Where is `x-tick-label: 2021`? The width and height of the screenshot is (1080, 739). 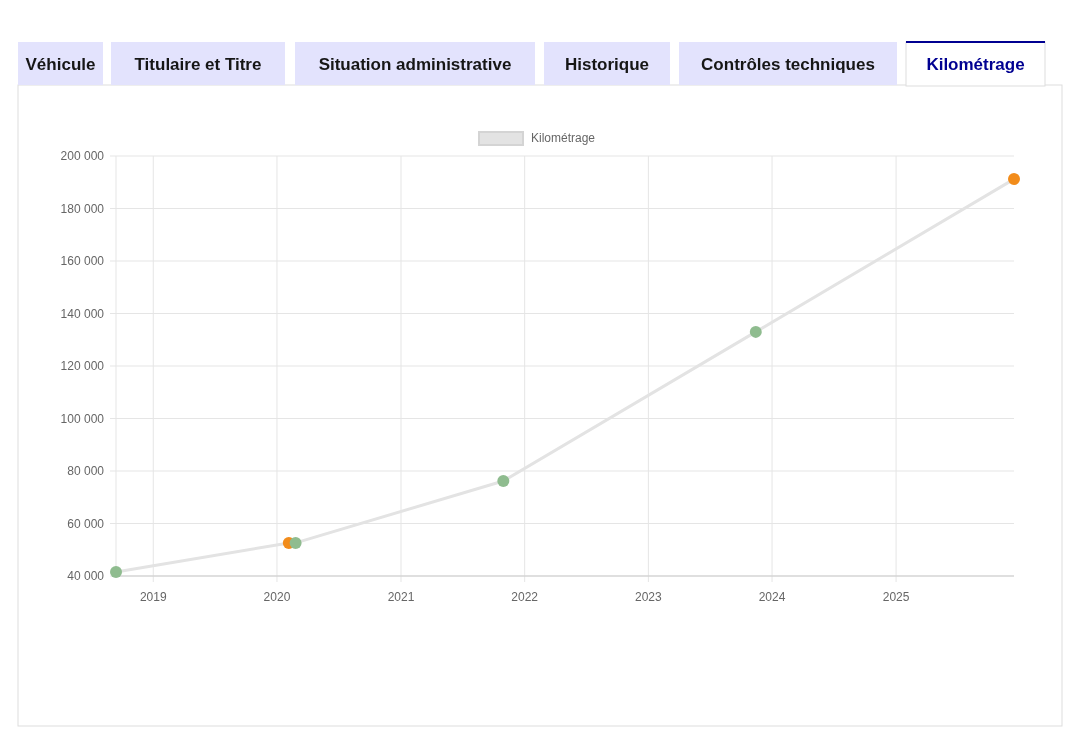 x-tick-label: 2021 is located at coordinates (401, 597).